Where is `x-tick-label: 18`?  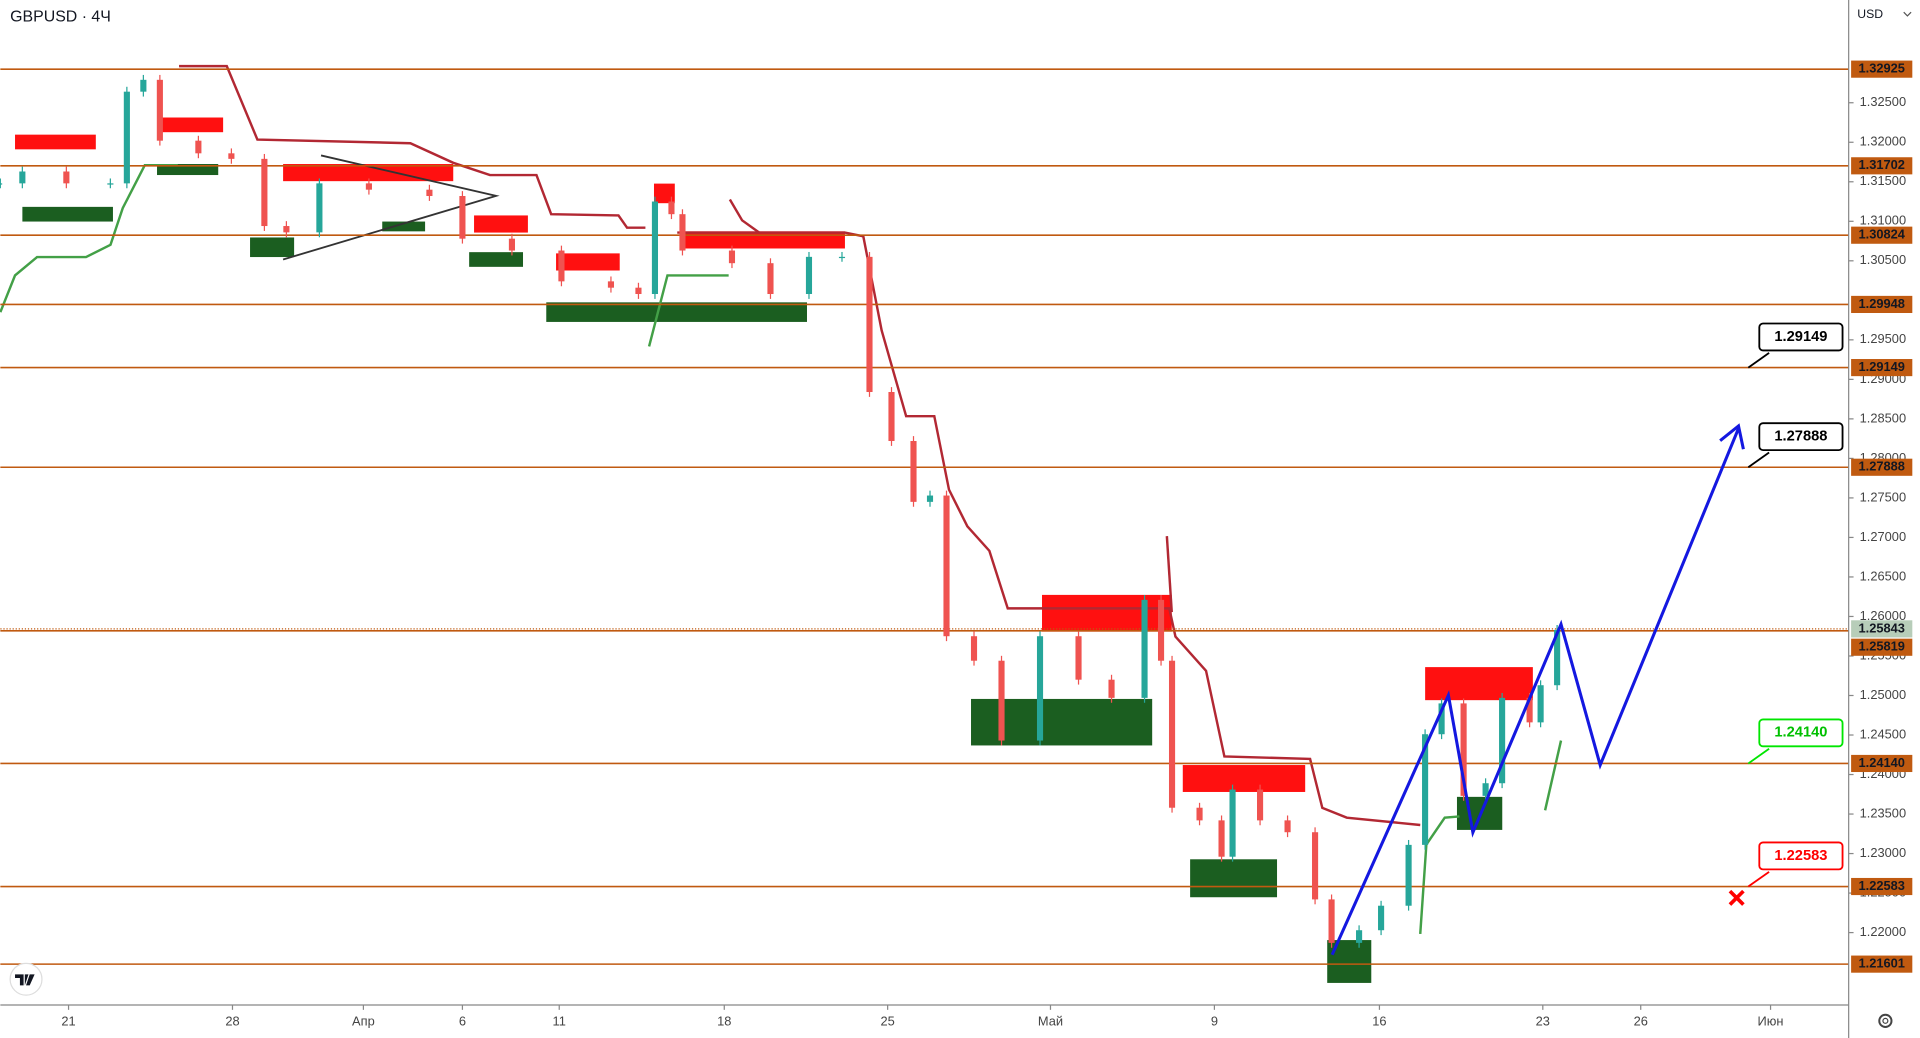 x-tick-label: 18 is located at coordinates (724, 1020).